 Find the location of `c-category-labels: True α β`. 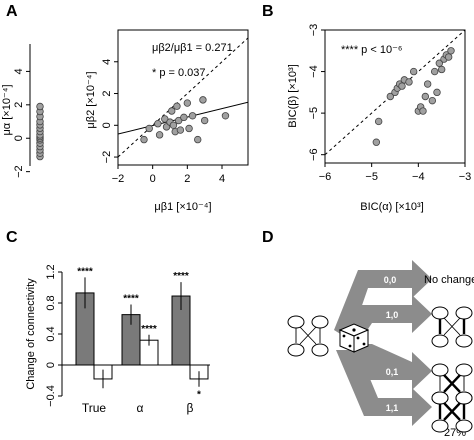

c-category-labels: True α β is located at coordinates (138, 408).